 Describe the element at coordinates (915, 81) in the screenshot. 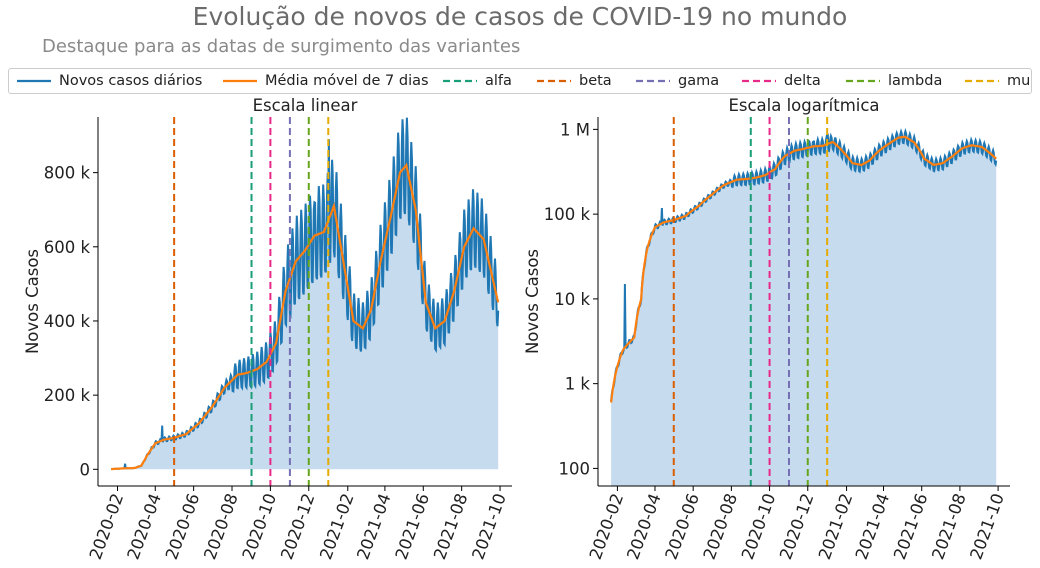

I see `legend-label-lambda: lambda` at that location.